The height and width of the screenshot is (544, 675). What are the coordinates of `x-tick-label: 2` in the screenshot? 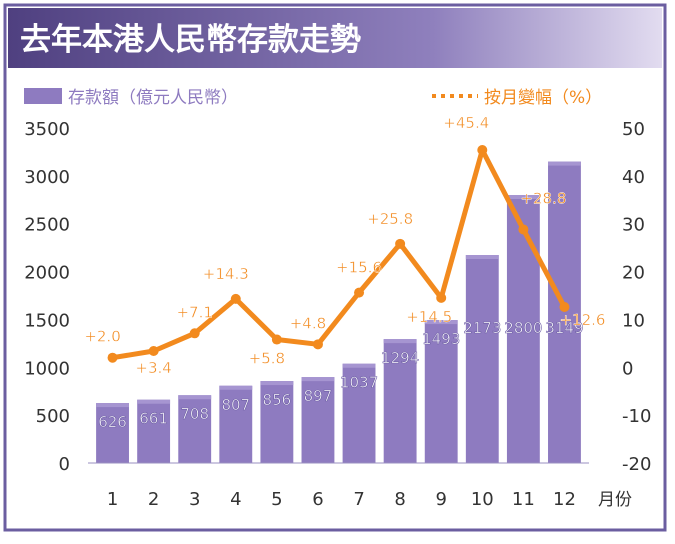 It's located at (153, 499).